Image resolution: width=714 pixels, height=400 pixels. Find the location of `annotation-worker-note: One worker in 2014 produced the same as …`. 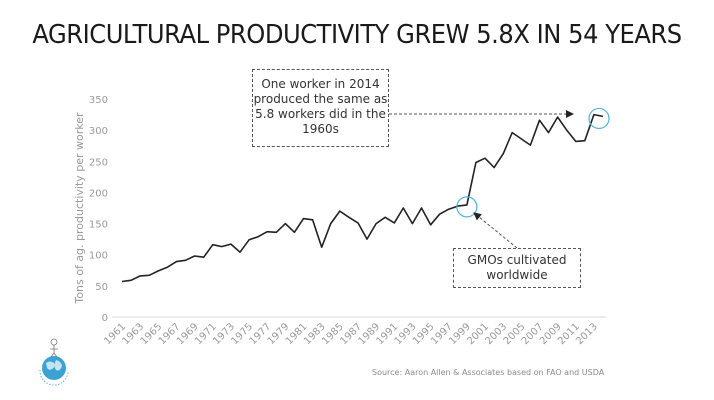

annotation-worker-note: One worker in 2014 produced the same as … is located at coordinates (320, 108).